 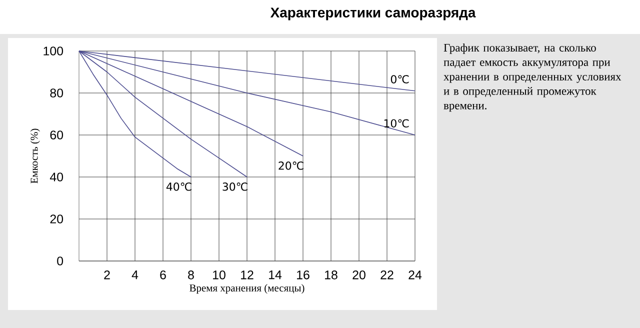 I want to click on x-tick-label: 4, so click(x=135, y=275).